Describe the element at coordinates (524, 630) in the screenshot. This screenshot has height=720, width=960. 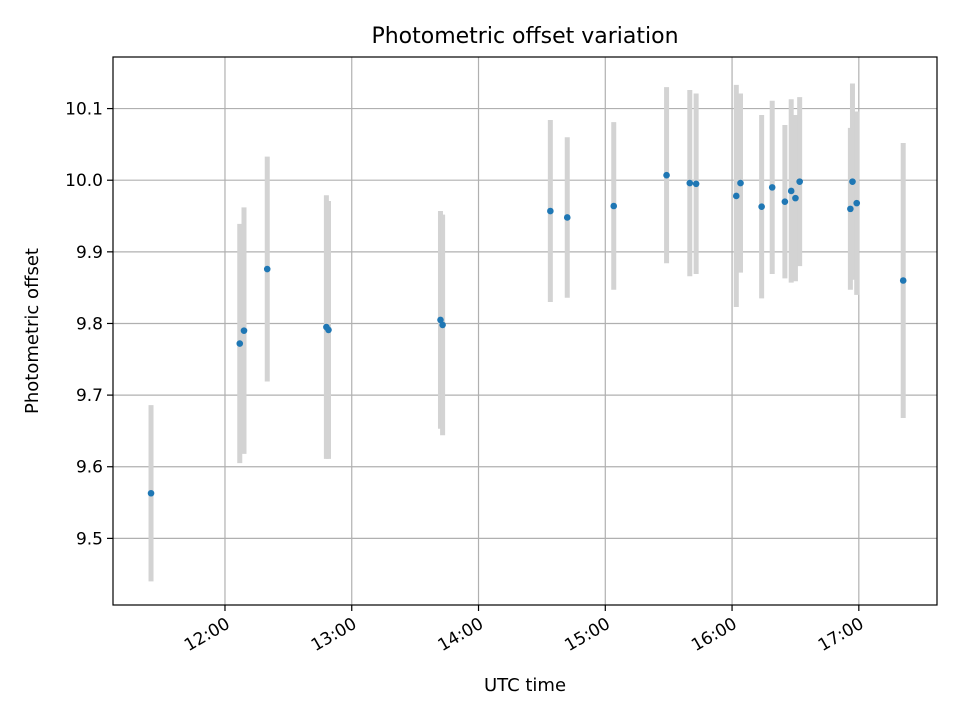
I see `x-axis-ticks: 12:00 13:00 14:00 15:00 16:00 17:00` at that location.